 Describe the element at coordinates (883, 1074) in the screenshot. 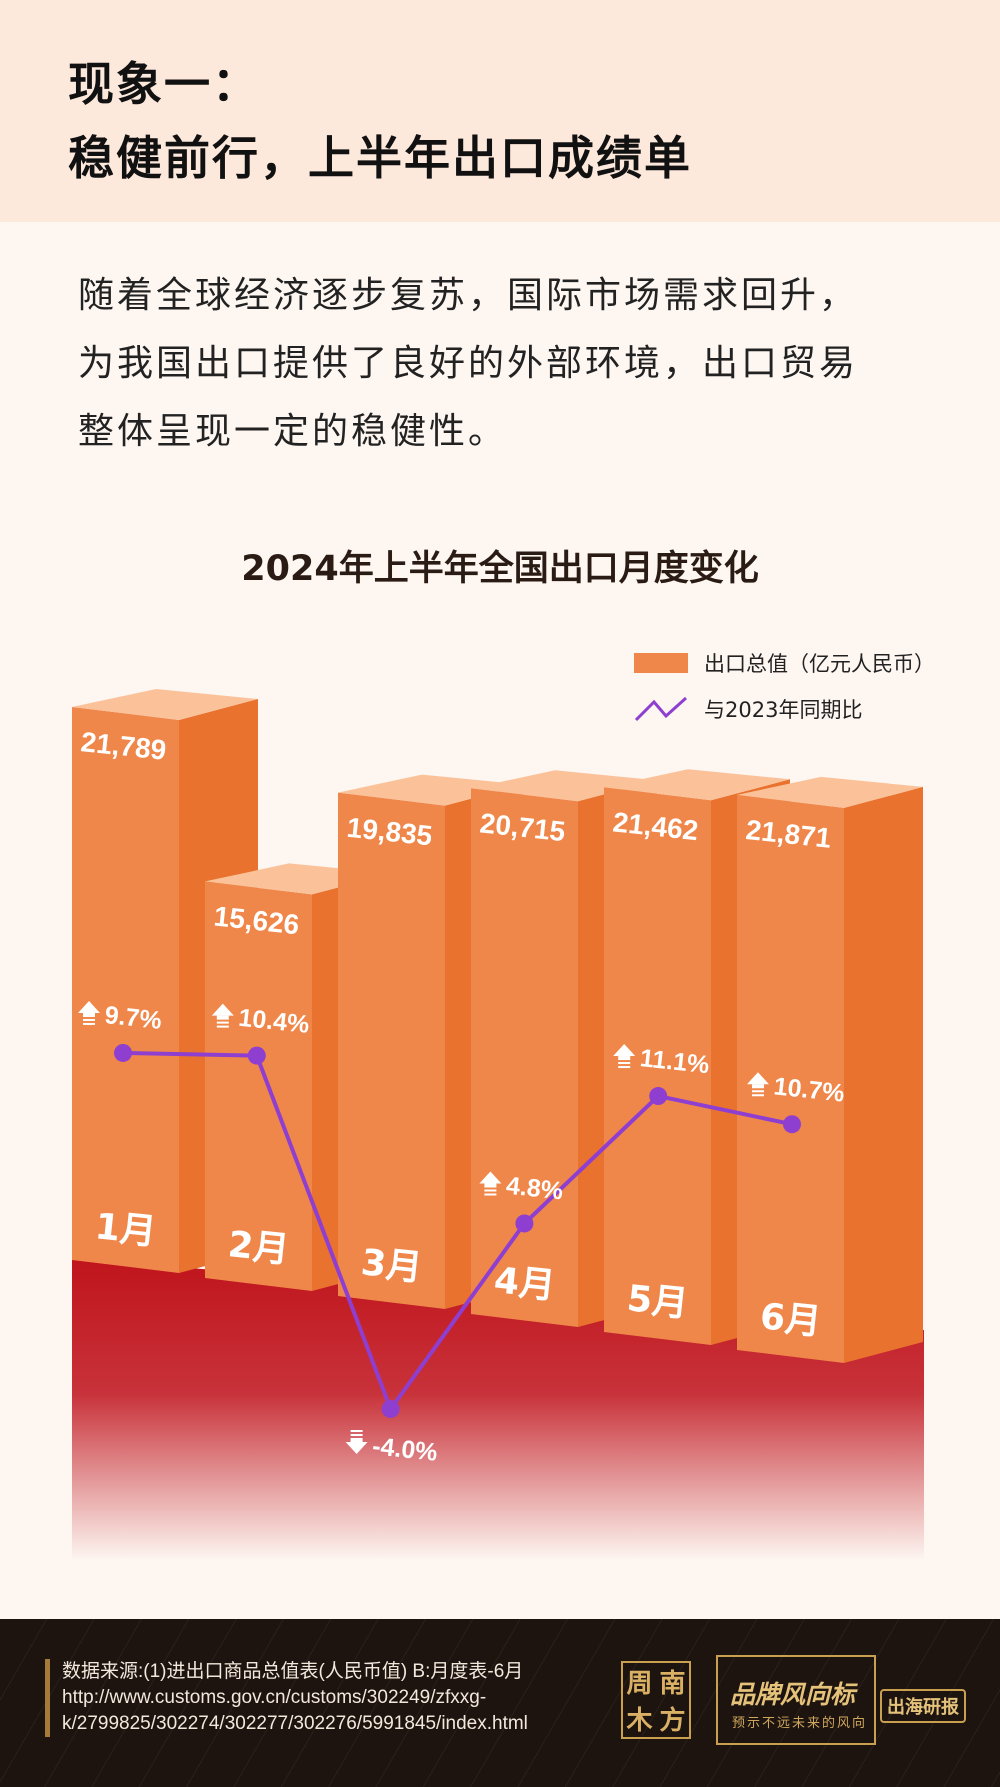

I see `bar-side` at that location.